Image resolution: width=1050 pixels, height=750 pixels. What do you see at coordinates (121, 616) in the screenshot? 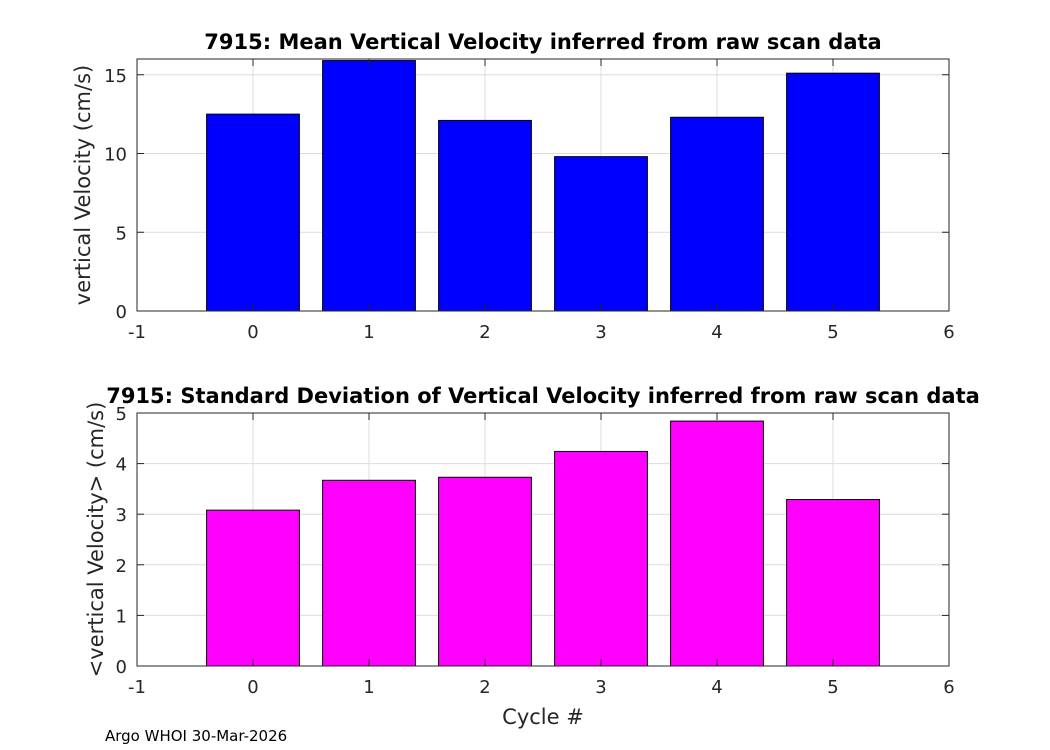
I see `y-tick-label: 1` at bounding box center [121, 616].